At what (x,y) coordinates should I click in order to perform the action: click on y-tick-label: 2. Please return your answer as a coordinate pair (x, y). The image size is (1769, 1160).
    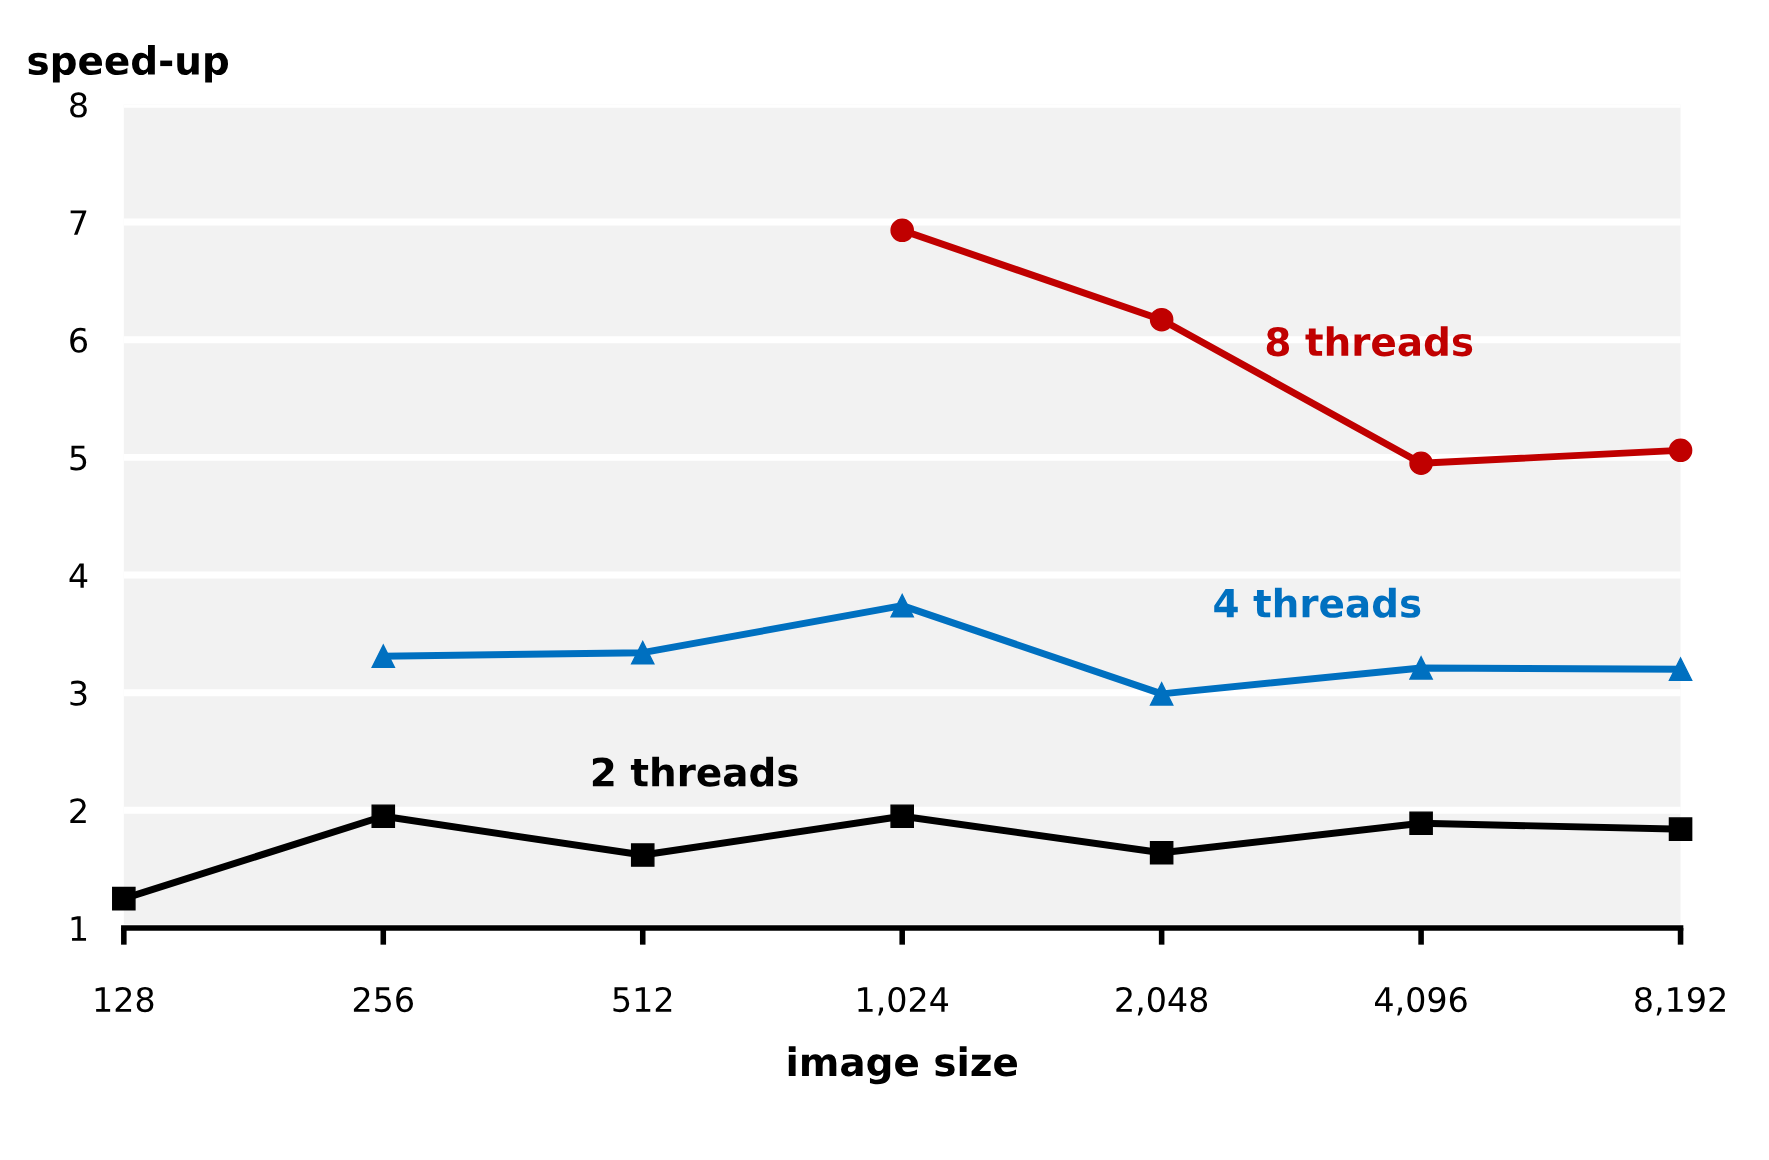
    Looking at the image, I should click on (78, 811).